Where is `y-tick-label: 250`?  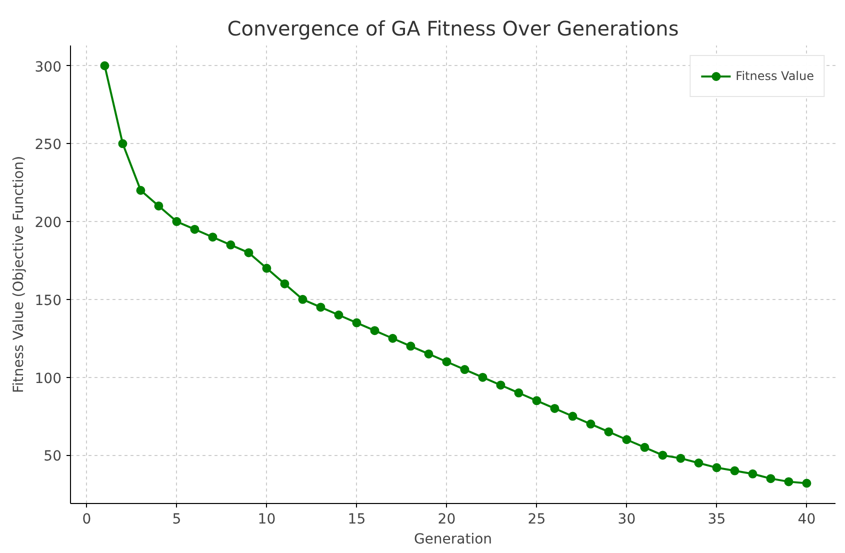
y-tick-label: 250 is located at coordinates (48, 145).